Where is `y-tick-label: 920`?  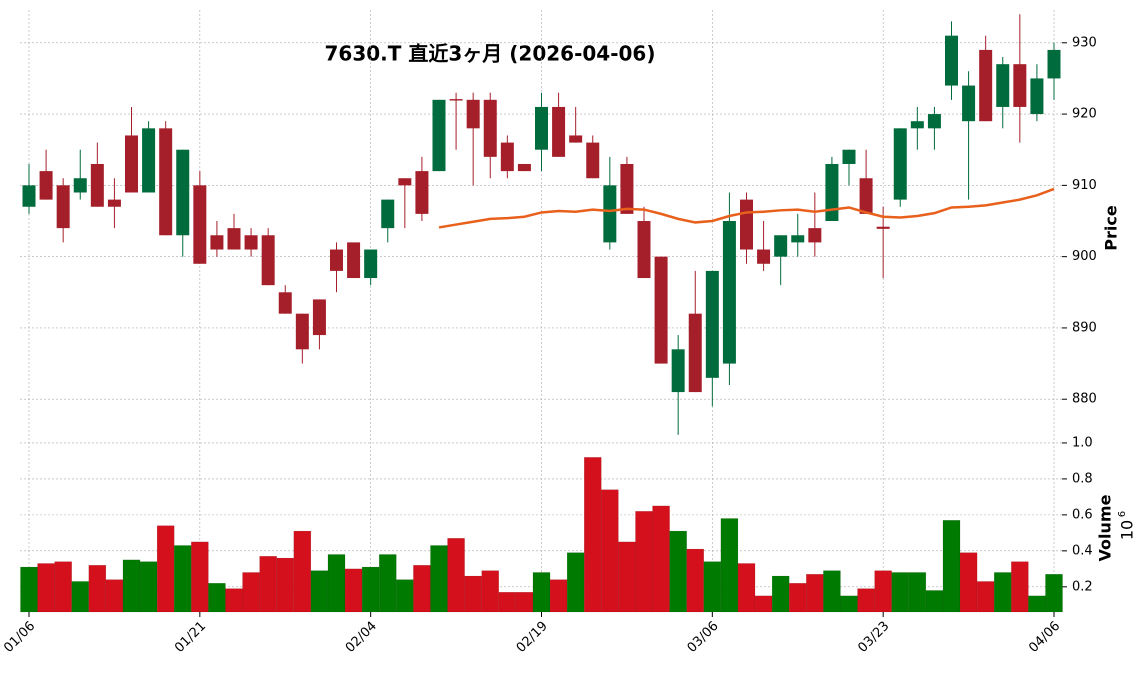
y-tick-label: 920 is located at coordinates (1084, 114).